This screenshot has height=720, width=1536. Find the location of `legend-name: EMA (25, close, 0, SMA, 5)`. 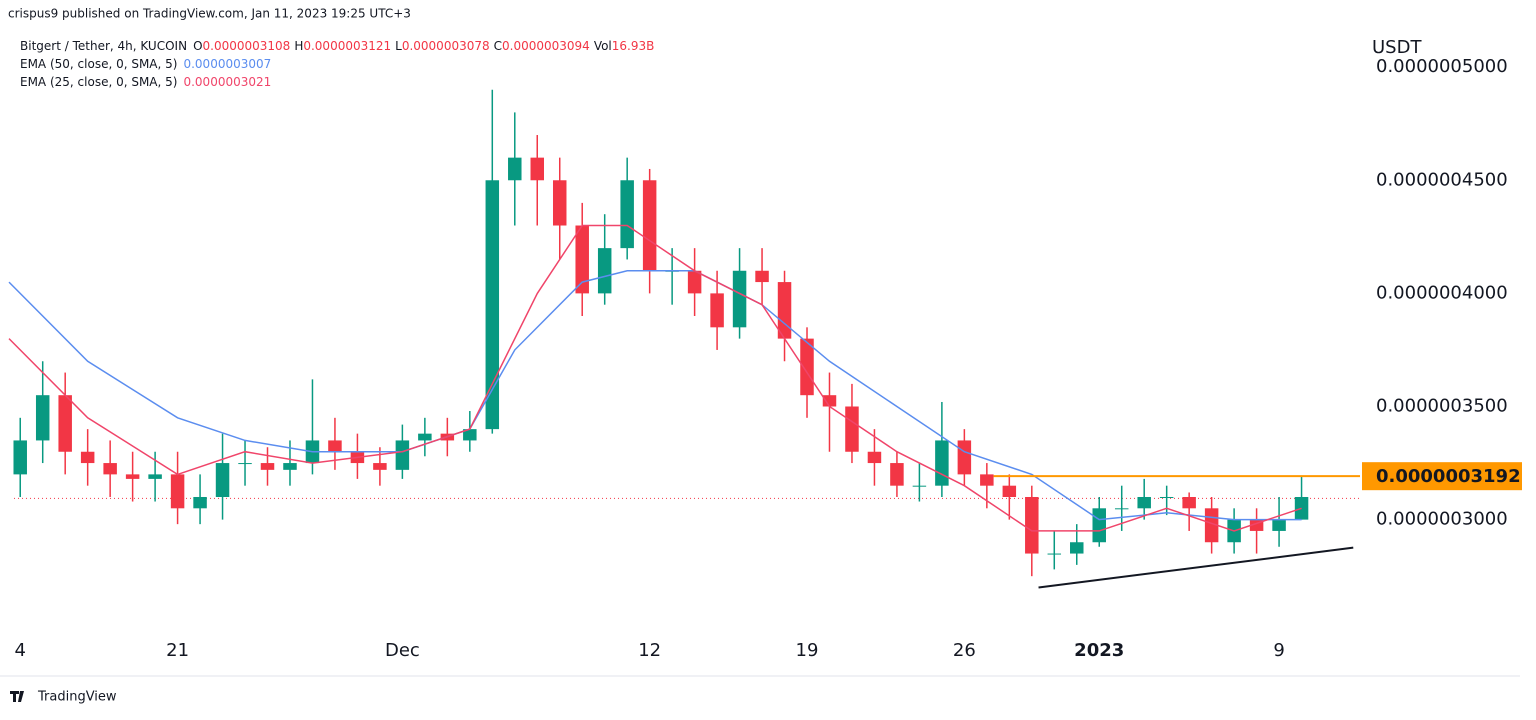

legend-name: EMA (25, close, 0, SMA, 5) is located at coordinates (98, 82).